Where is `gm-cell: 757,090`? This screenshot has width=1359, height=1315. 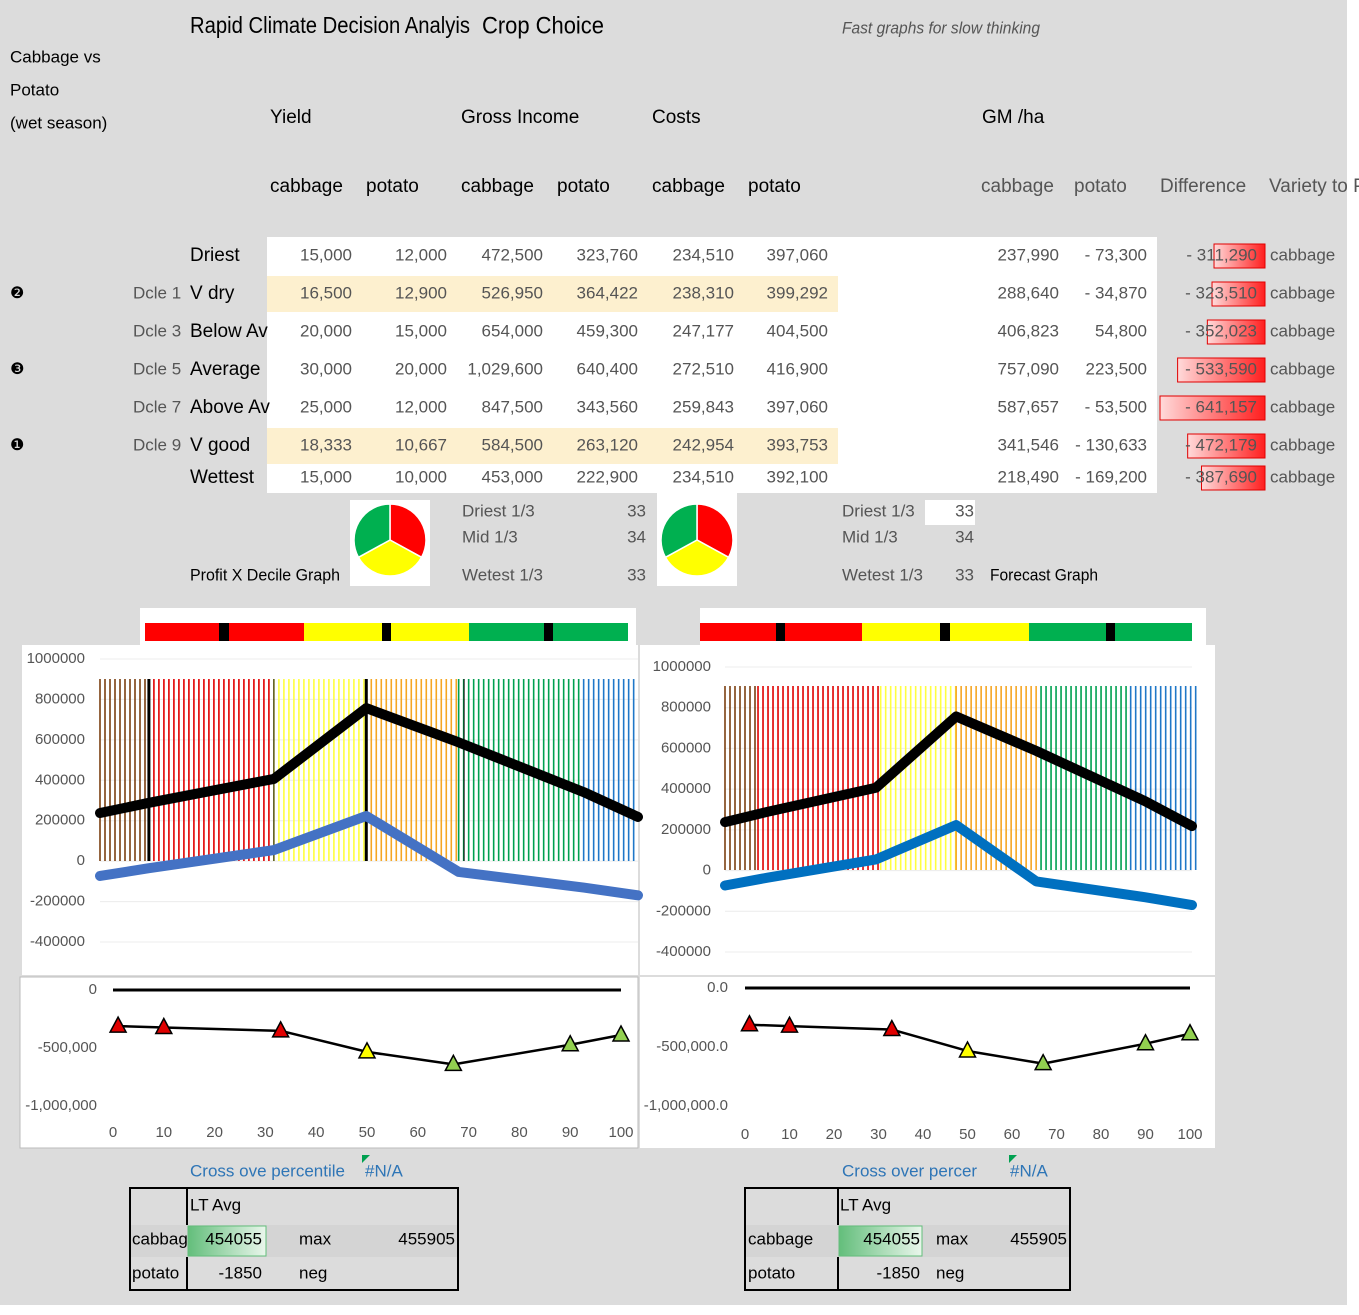 gm-cell: 757,090 is located at coordinates (1028, 368).